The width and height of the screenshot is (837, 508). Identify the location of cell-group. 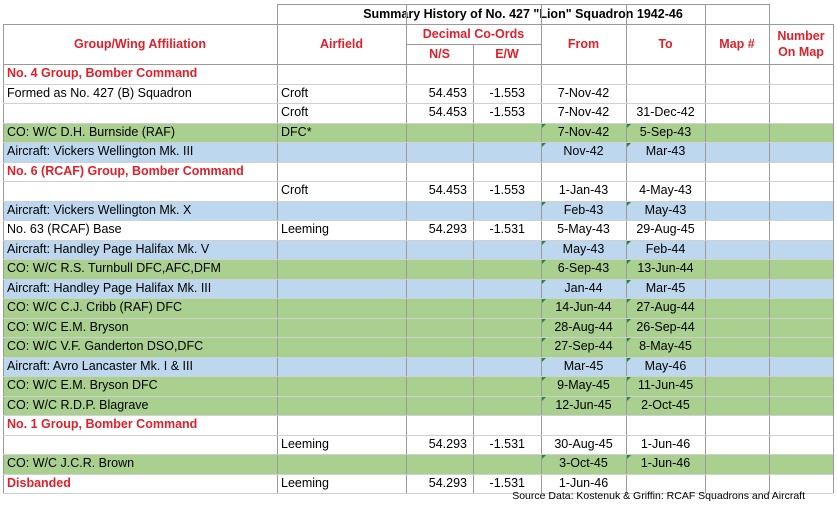
(140, 113).